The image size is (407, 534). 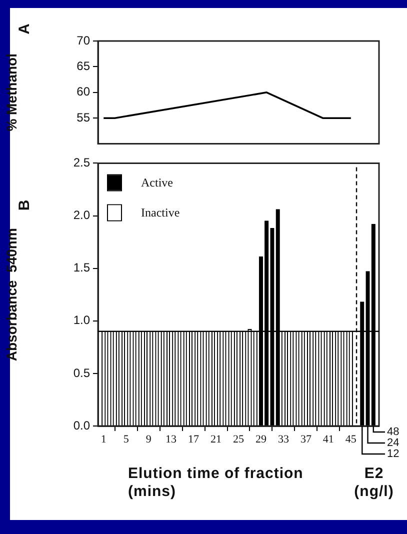 What do you see at coordinates (393, 454) in the screenshot?
I see `annotation: 12` at bounding box center [393, 454].